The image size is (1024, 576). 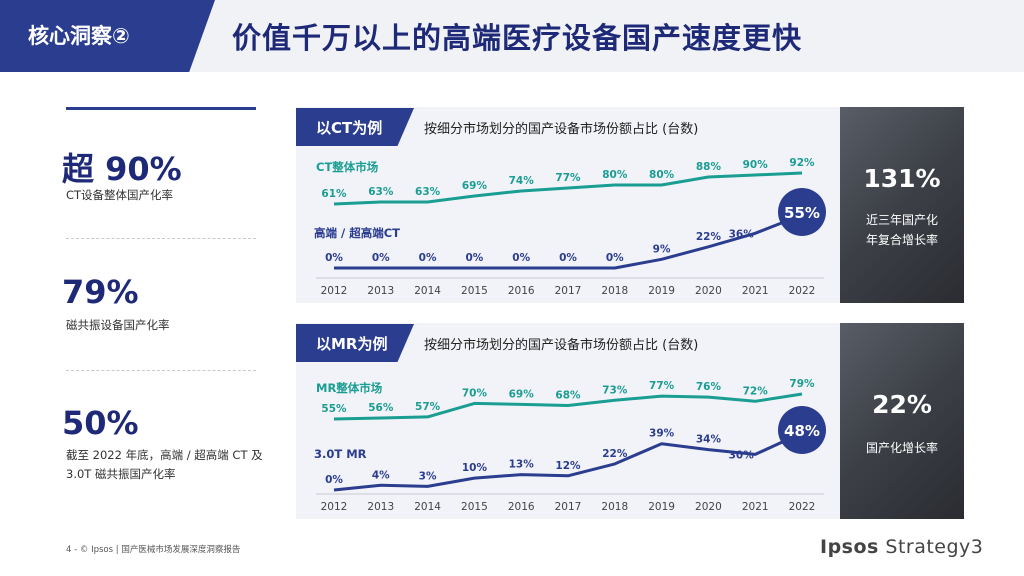 I want to click on mr-overall-data-label: 79%, so click(x=802, y=384).